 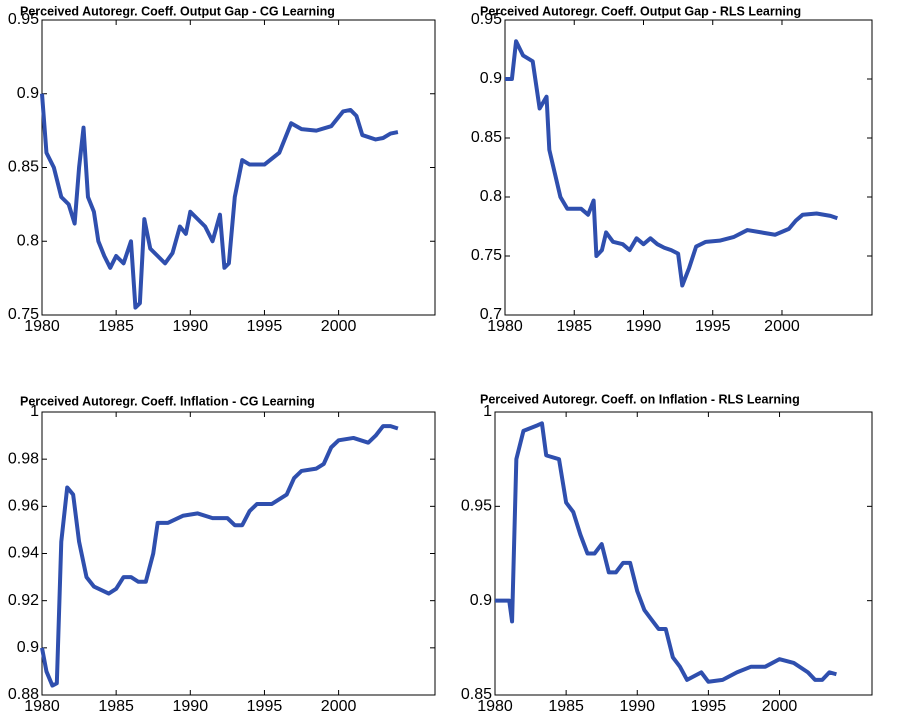 What do you see at coordinates (23, 600) in the screenshot?
I see `y-tick-label: 0.92` at bounding box center [23, 600].